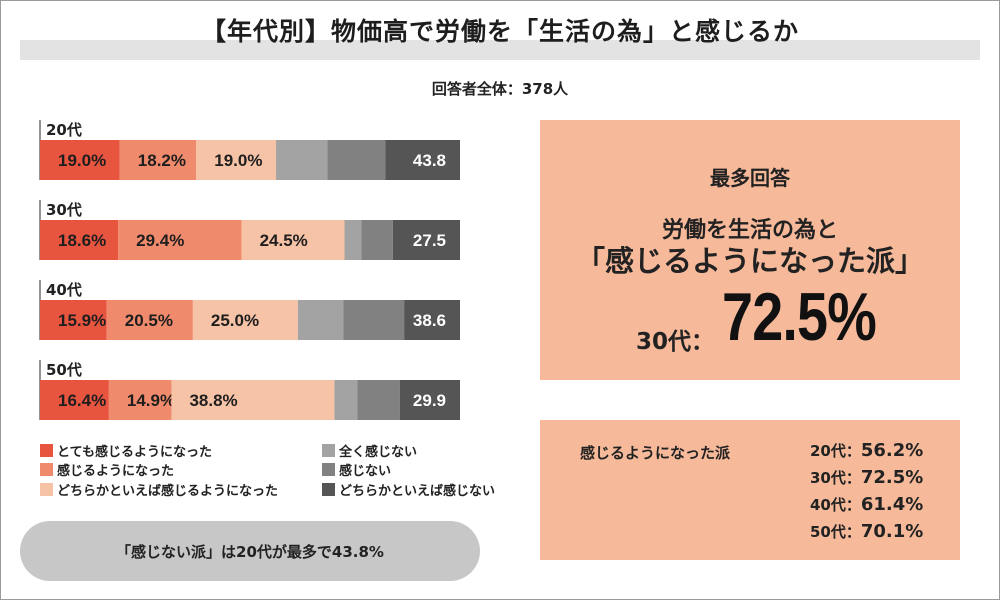 The image size is (1000, 600). Describe the element at coordinates (64, 290) in the screenshot. I see `category-label: 40代` at that location.